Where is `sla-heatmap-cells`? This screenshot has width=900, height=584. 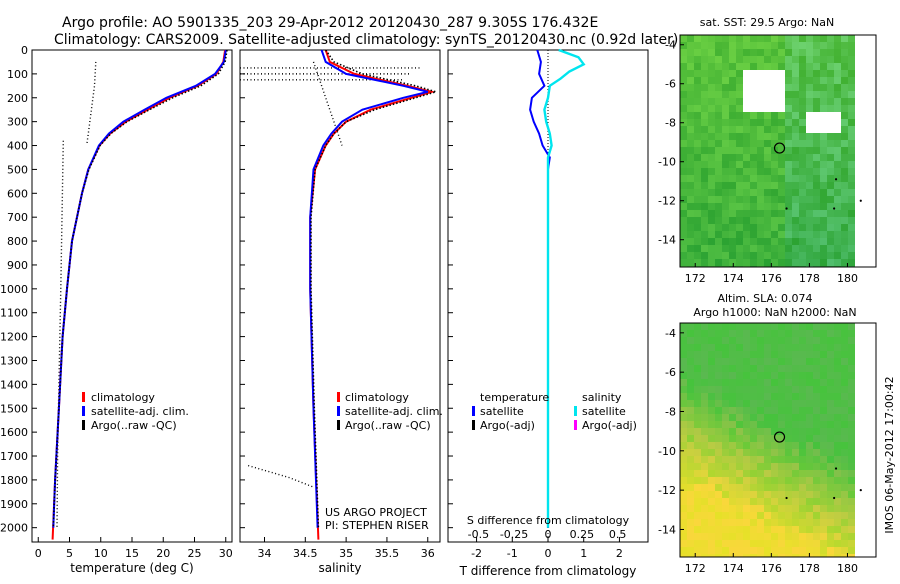 sla-heatmap-cells is located at coordinates (767, 440).